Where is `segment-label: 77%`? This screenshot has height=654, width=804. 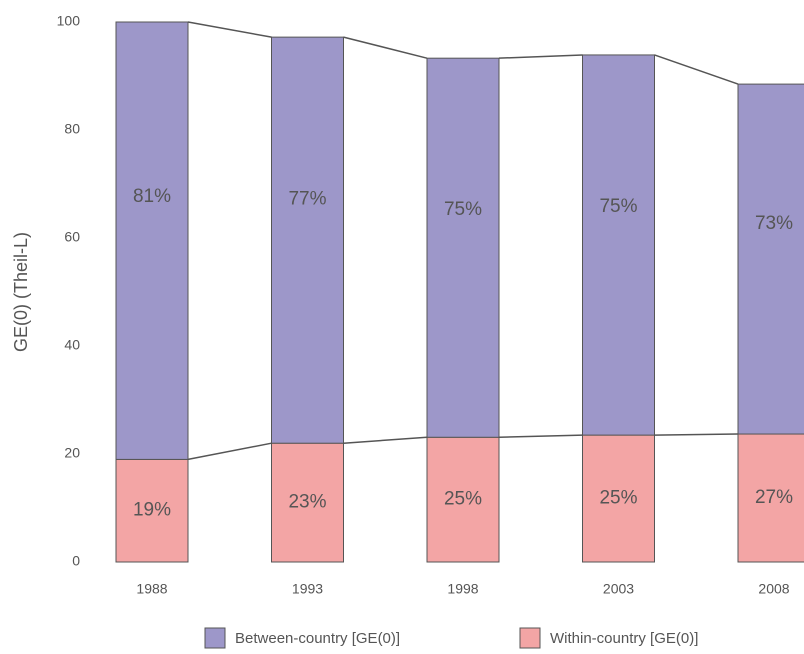 segment-label: 77% is located at coordinates (307, 199).